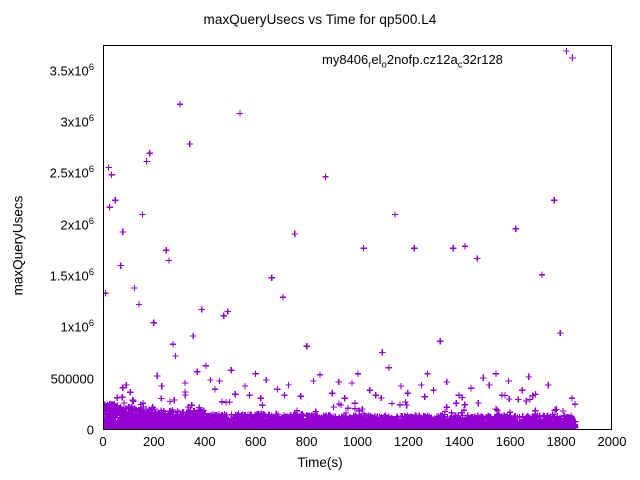  Describe the element at coordinates (77, 326) in the screenshot. I see `y-tick-label: 1x10⁶` at that location.